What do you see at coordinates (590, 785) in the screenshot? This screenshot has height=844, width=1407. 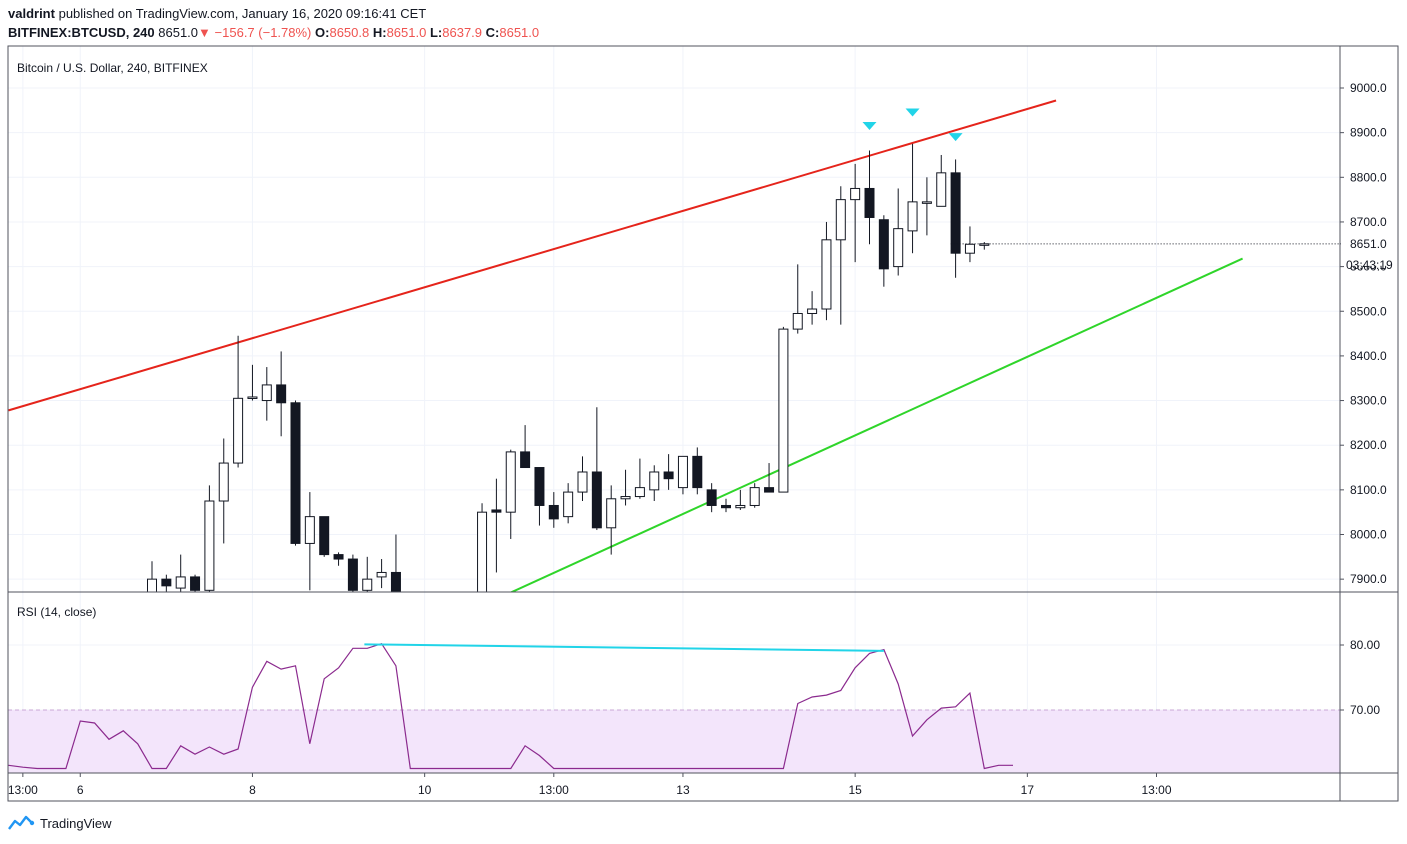 I see `time-axis: 13:00 6 8 10 13:00 13 15 17 13:00` at bounding box center [590, 785].